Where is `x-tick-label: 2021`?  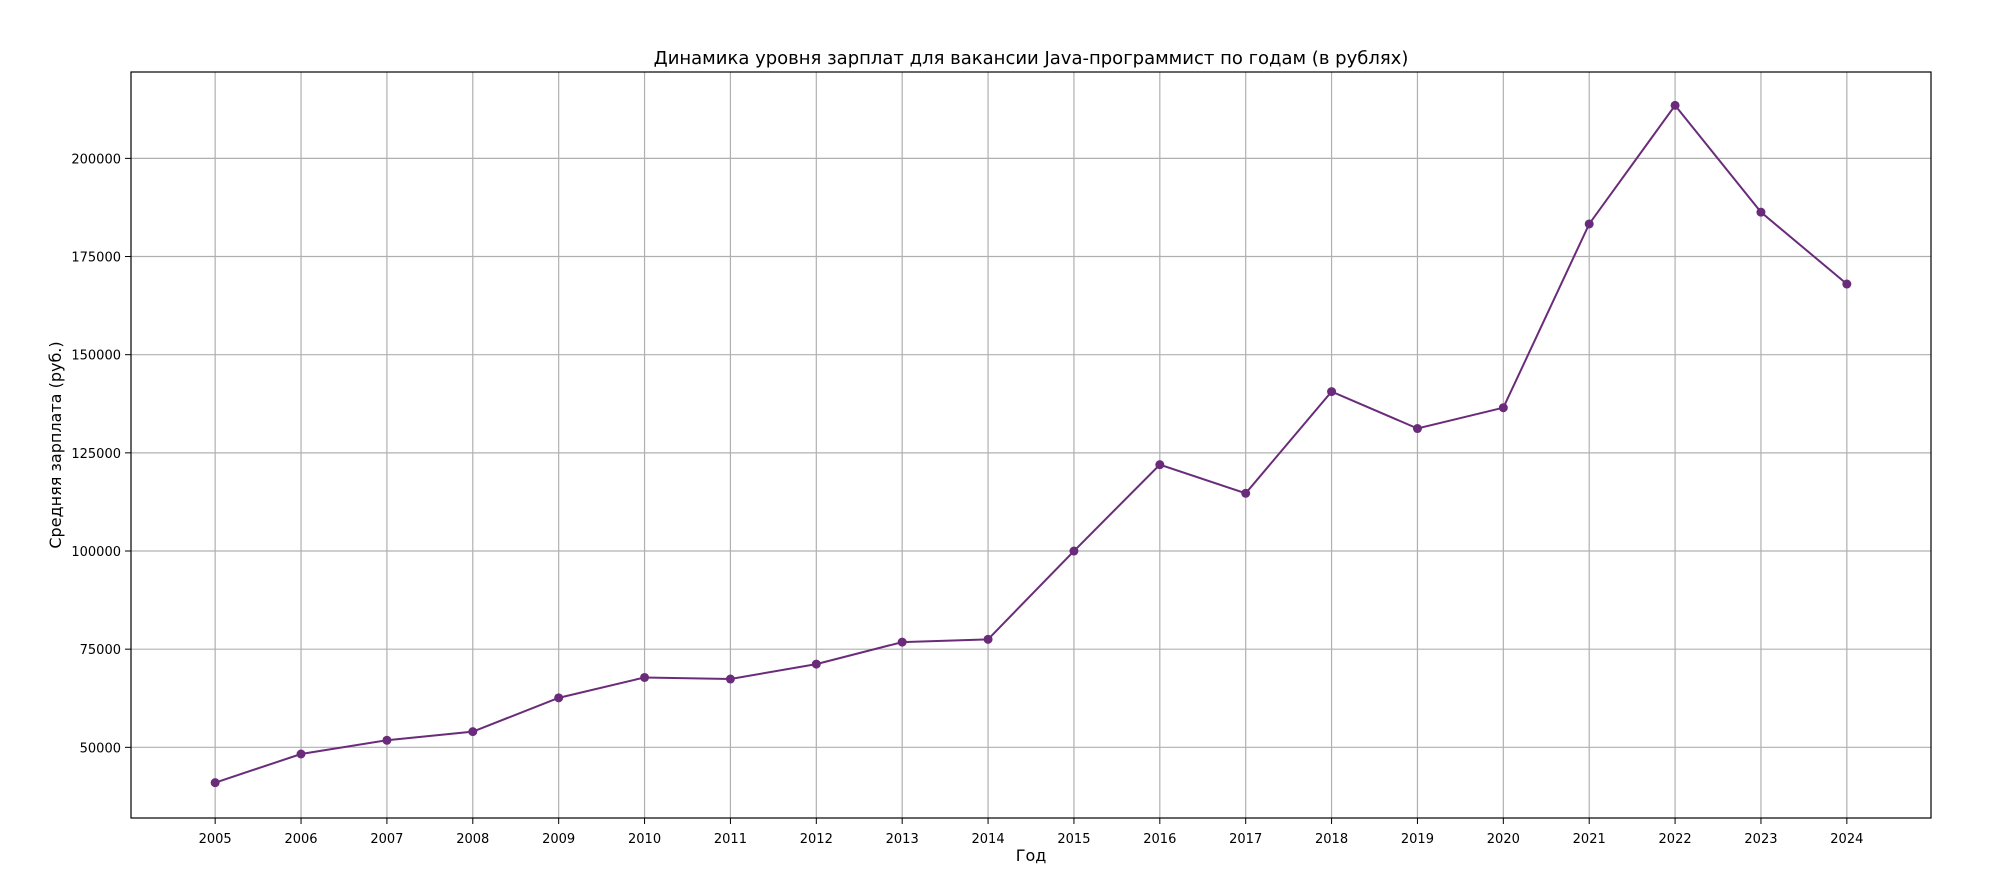
x-tick-label: 2021 is located at coordinates (1589, 839).